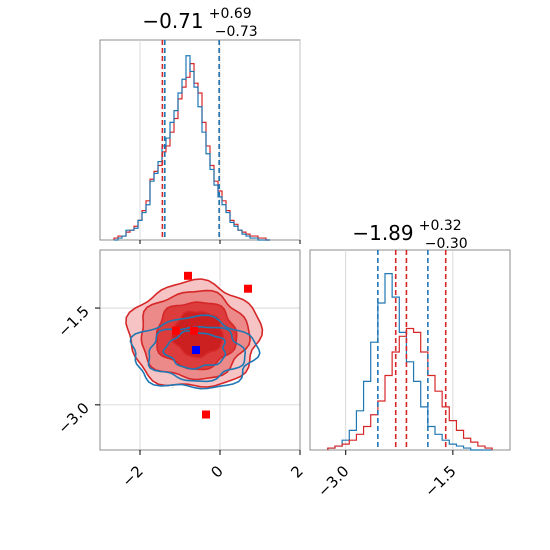 Image resolution: width=550 pixels, height=550 pixels. Describe the element at coordinates (172, 387) in the screenshot. I see `contour-sample-point` at that location.